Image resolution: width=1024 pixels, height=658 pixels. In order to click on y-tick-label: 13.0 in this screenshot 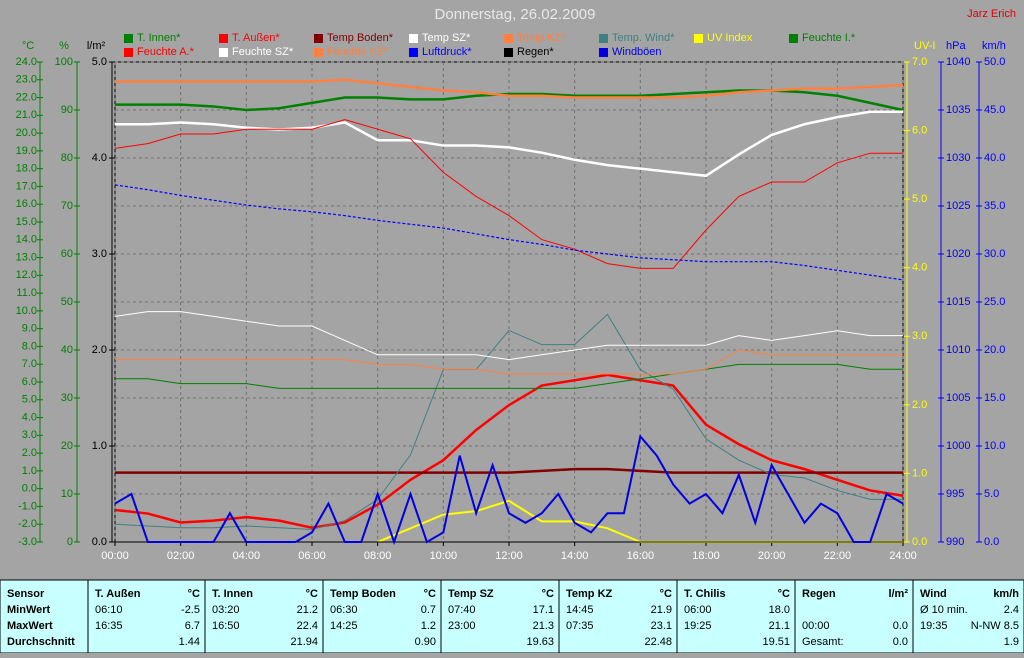, I will do `click(26, 257)`.